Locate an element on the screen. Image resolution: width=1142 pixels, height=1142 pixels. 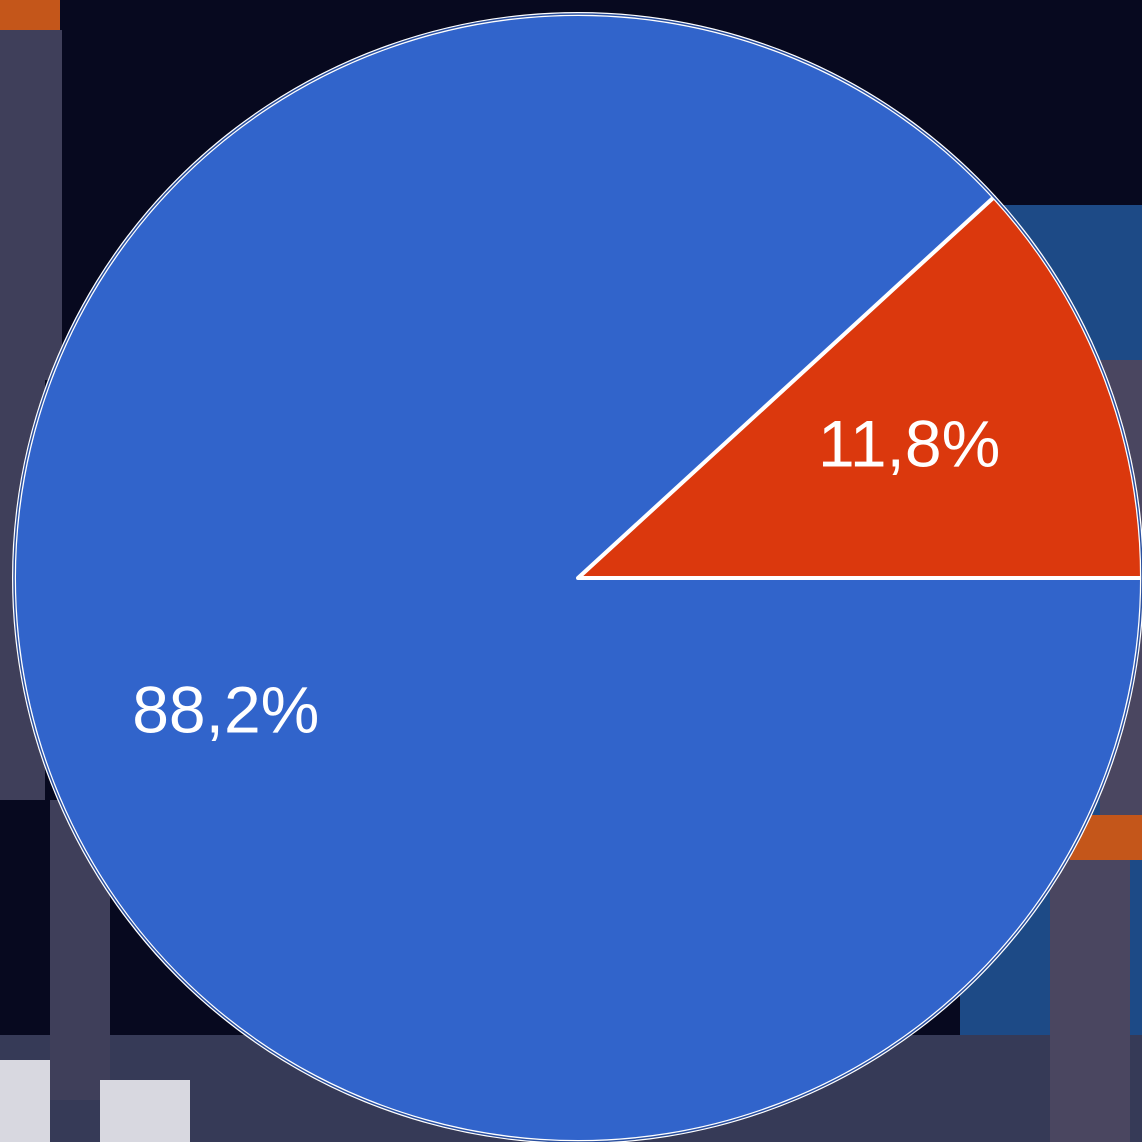
pie-slice-label-1: 11,8% is located at coordinates (909, 444).